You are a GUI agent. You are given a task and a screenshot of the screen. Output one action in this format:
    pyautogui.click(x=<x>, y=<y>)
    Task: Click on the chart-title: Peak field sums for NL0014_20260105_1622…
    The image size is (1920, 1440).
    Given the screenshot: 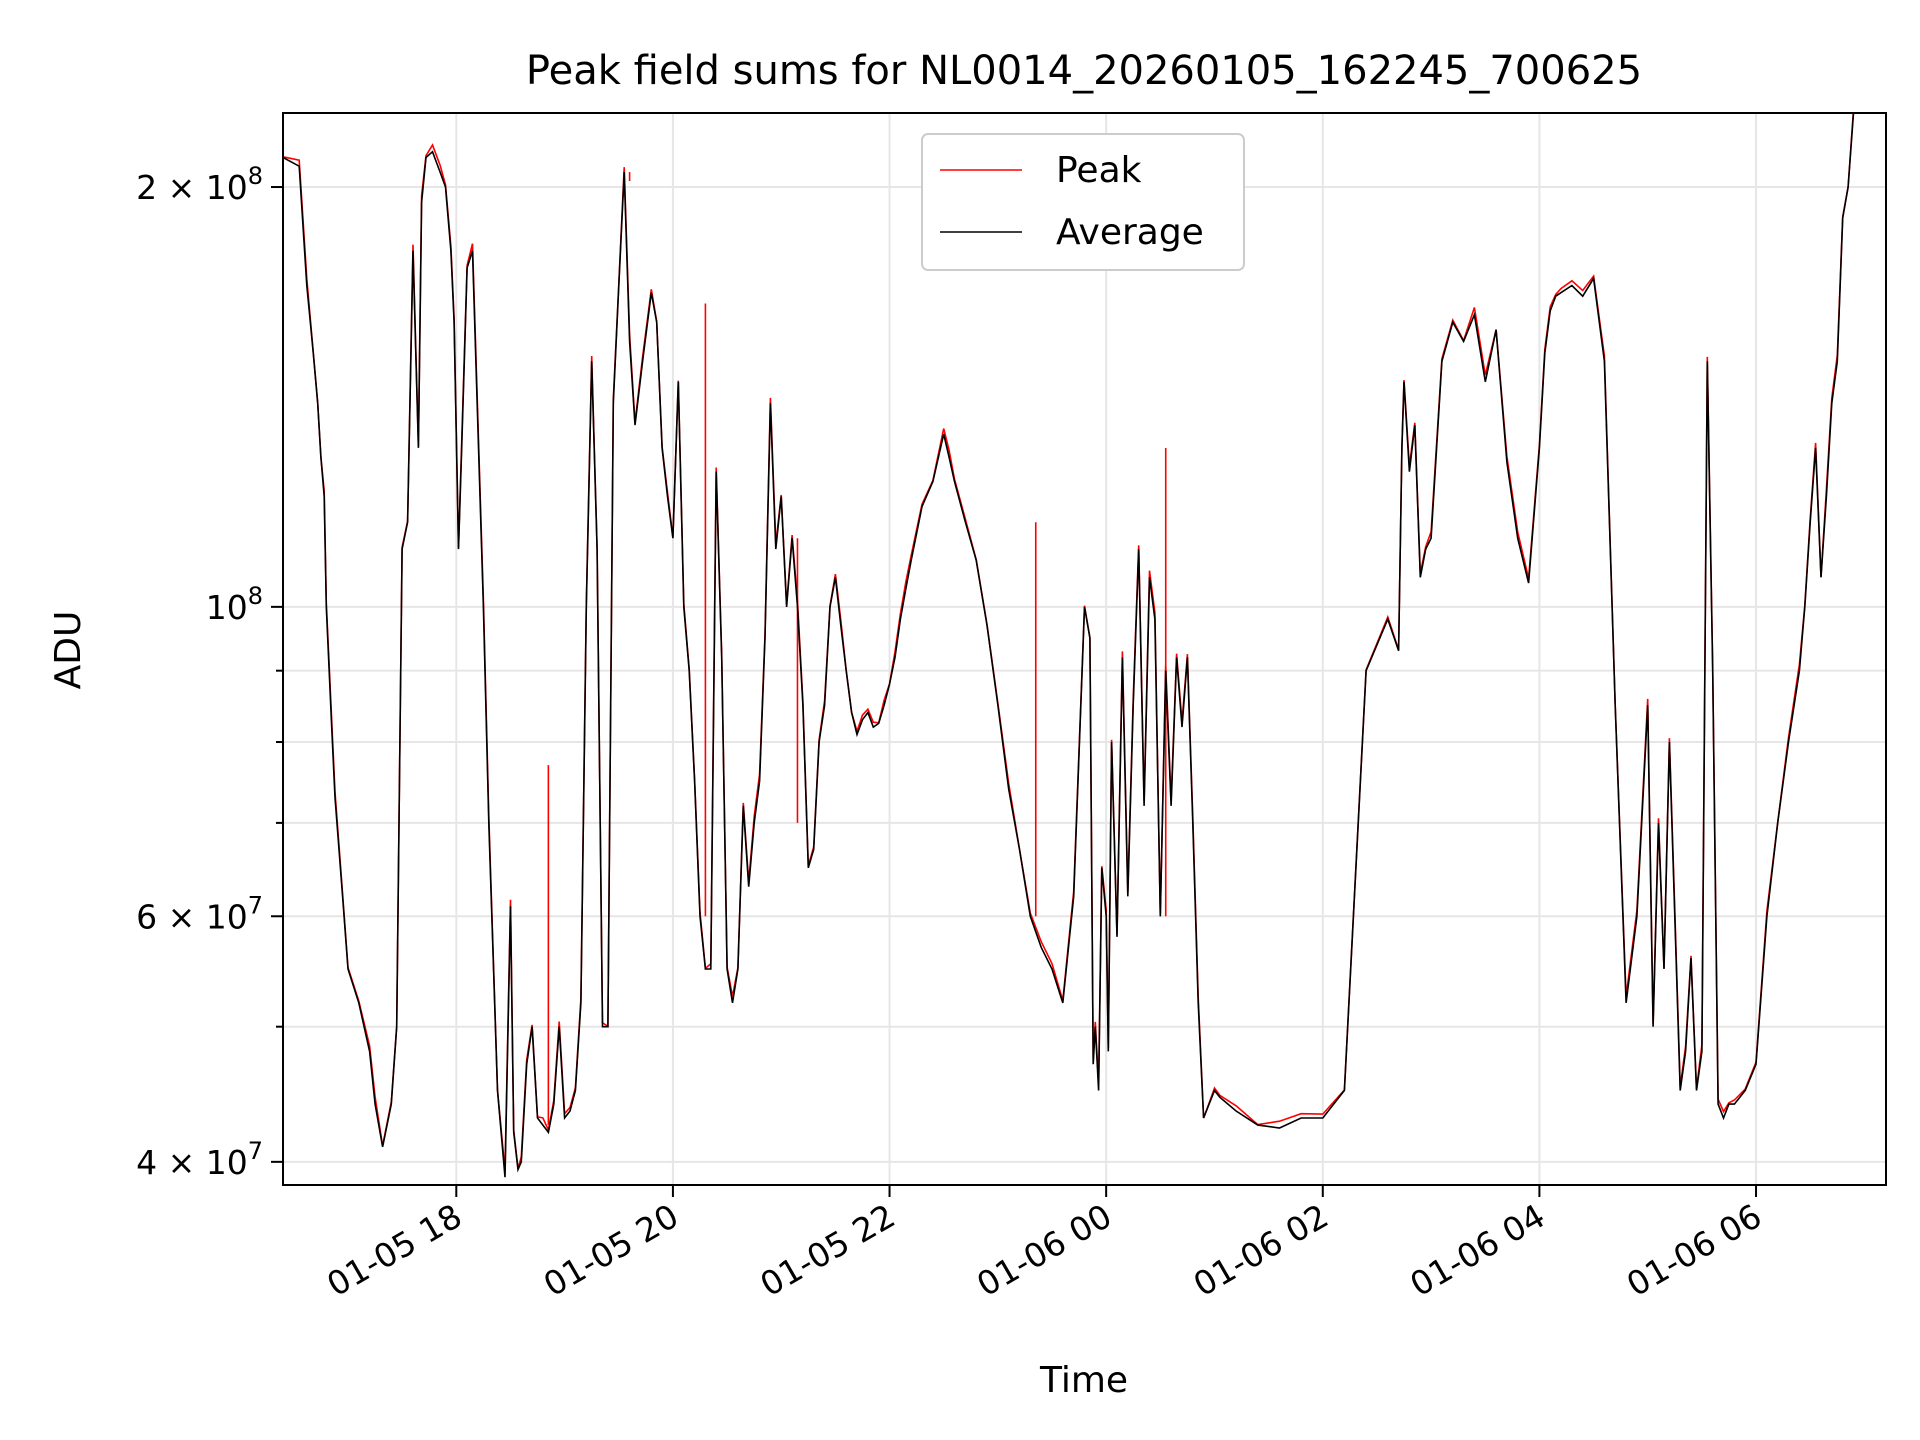 What is the action you would take?
    pyautogui.click(x=1084, y=71)
    